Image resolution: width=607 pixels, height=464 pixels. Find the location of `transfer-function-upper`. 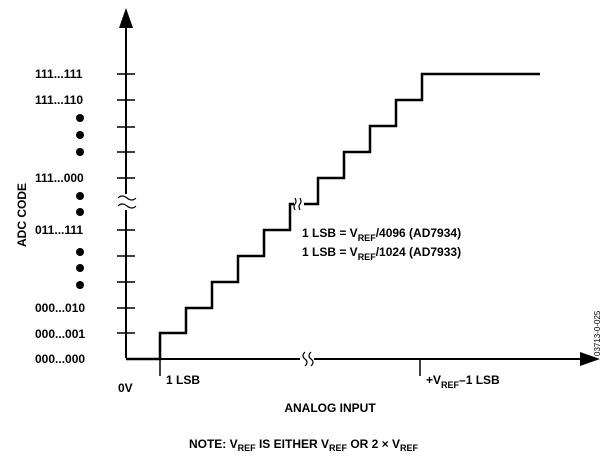

transfer-function-upper is located at coordinates (422, 139).